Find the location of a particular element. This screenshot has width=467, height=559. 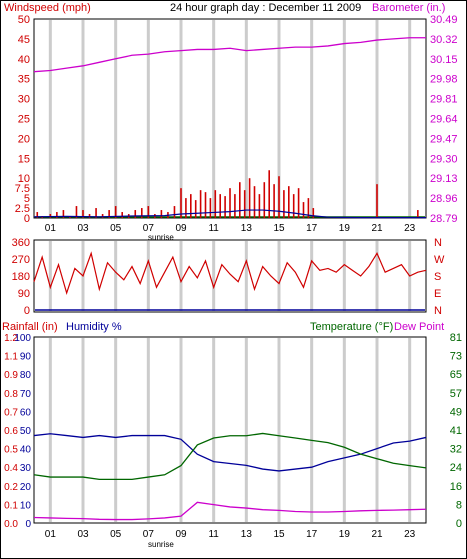

humidity-tick-90: 90 is located at coordinates (26, 357).